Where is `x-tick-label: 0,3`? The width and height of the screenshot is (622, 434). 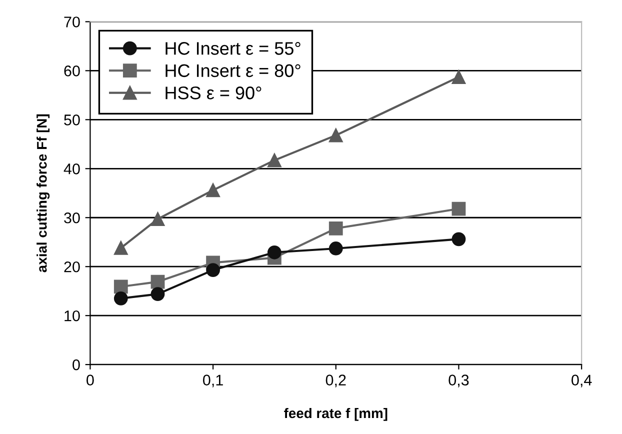 x-tick-label: 0,3 is located at coordinates (458, 381).